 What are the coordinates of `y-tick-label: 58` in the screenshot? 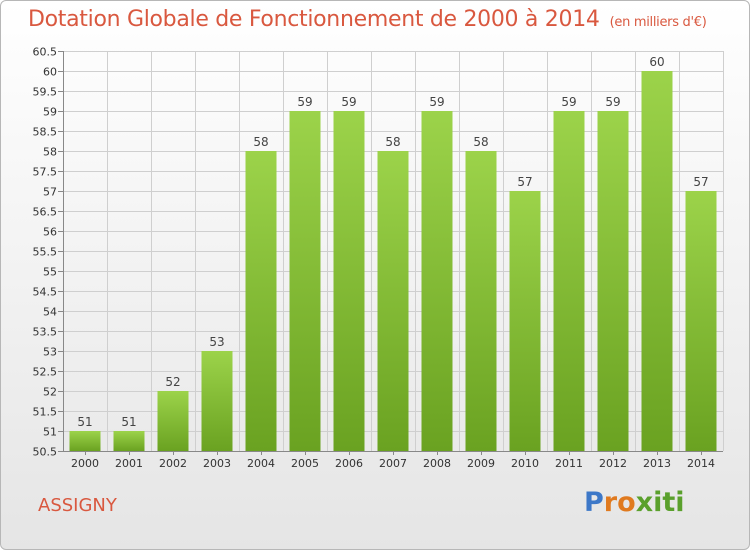 It's located at (50, 152).